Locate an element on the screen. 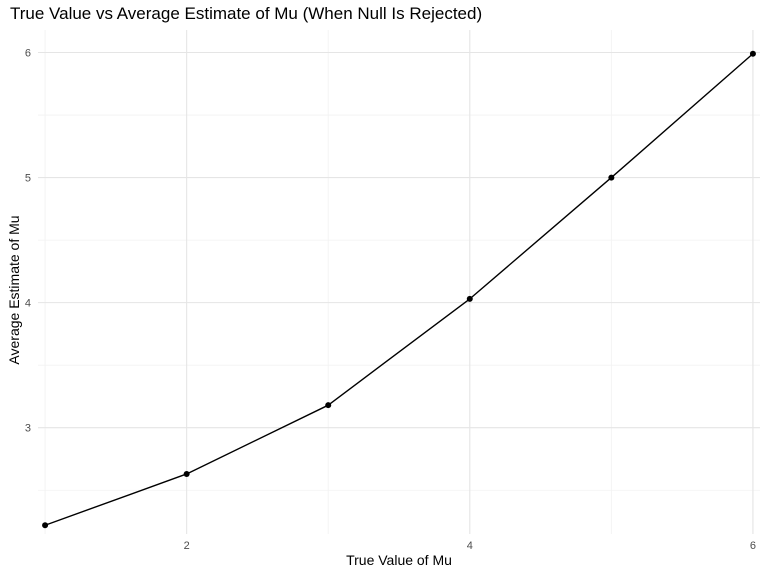 The height and width of the screenshot is (576, 768). y-tick-label: 5 is located at coordinates (28, 179).